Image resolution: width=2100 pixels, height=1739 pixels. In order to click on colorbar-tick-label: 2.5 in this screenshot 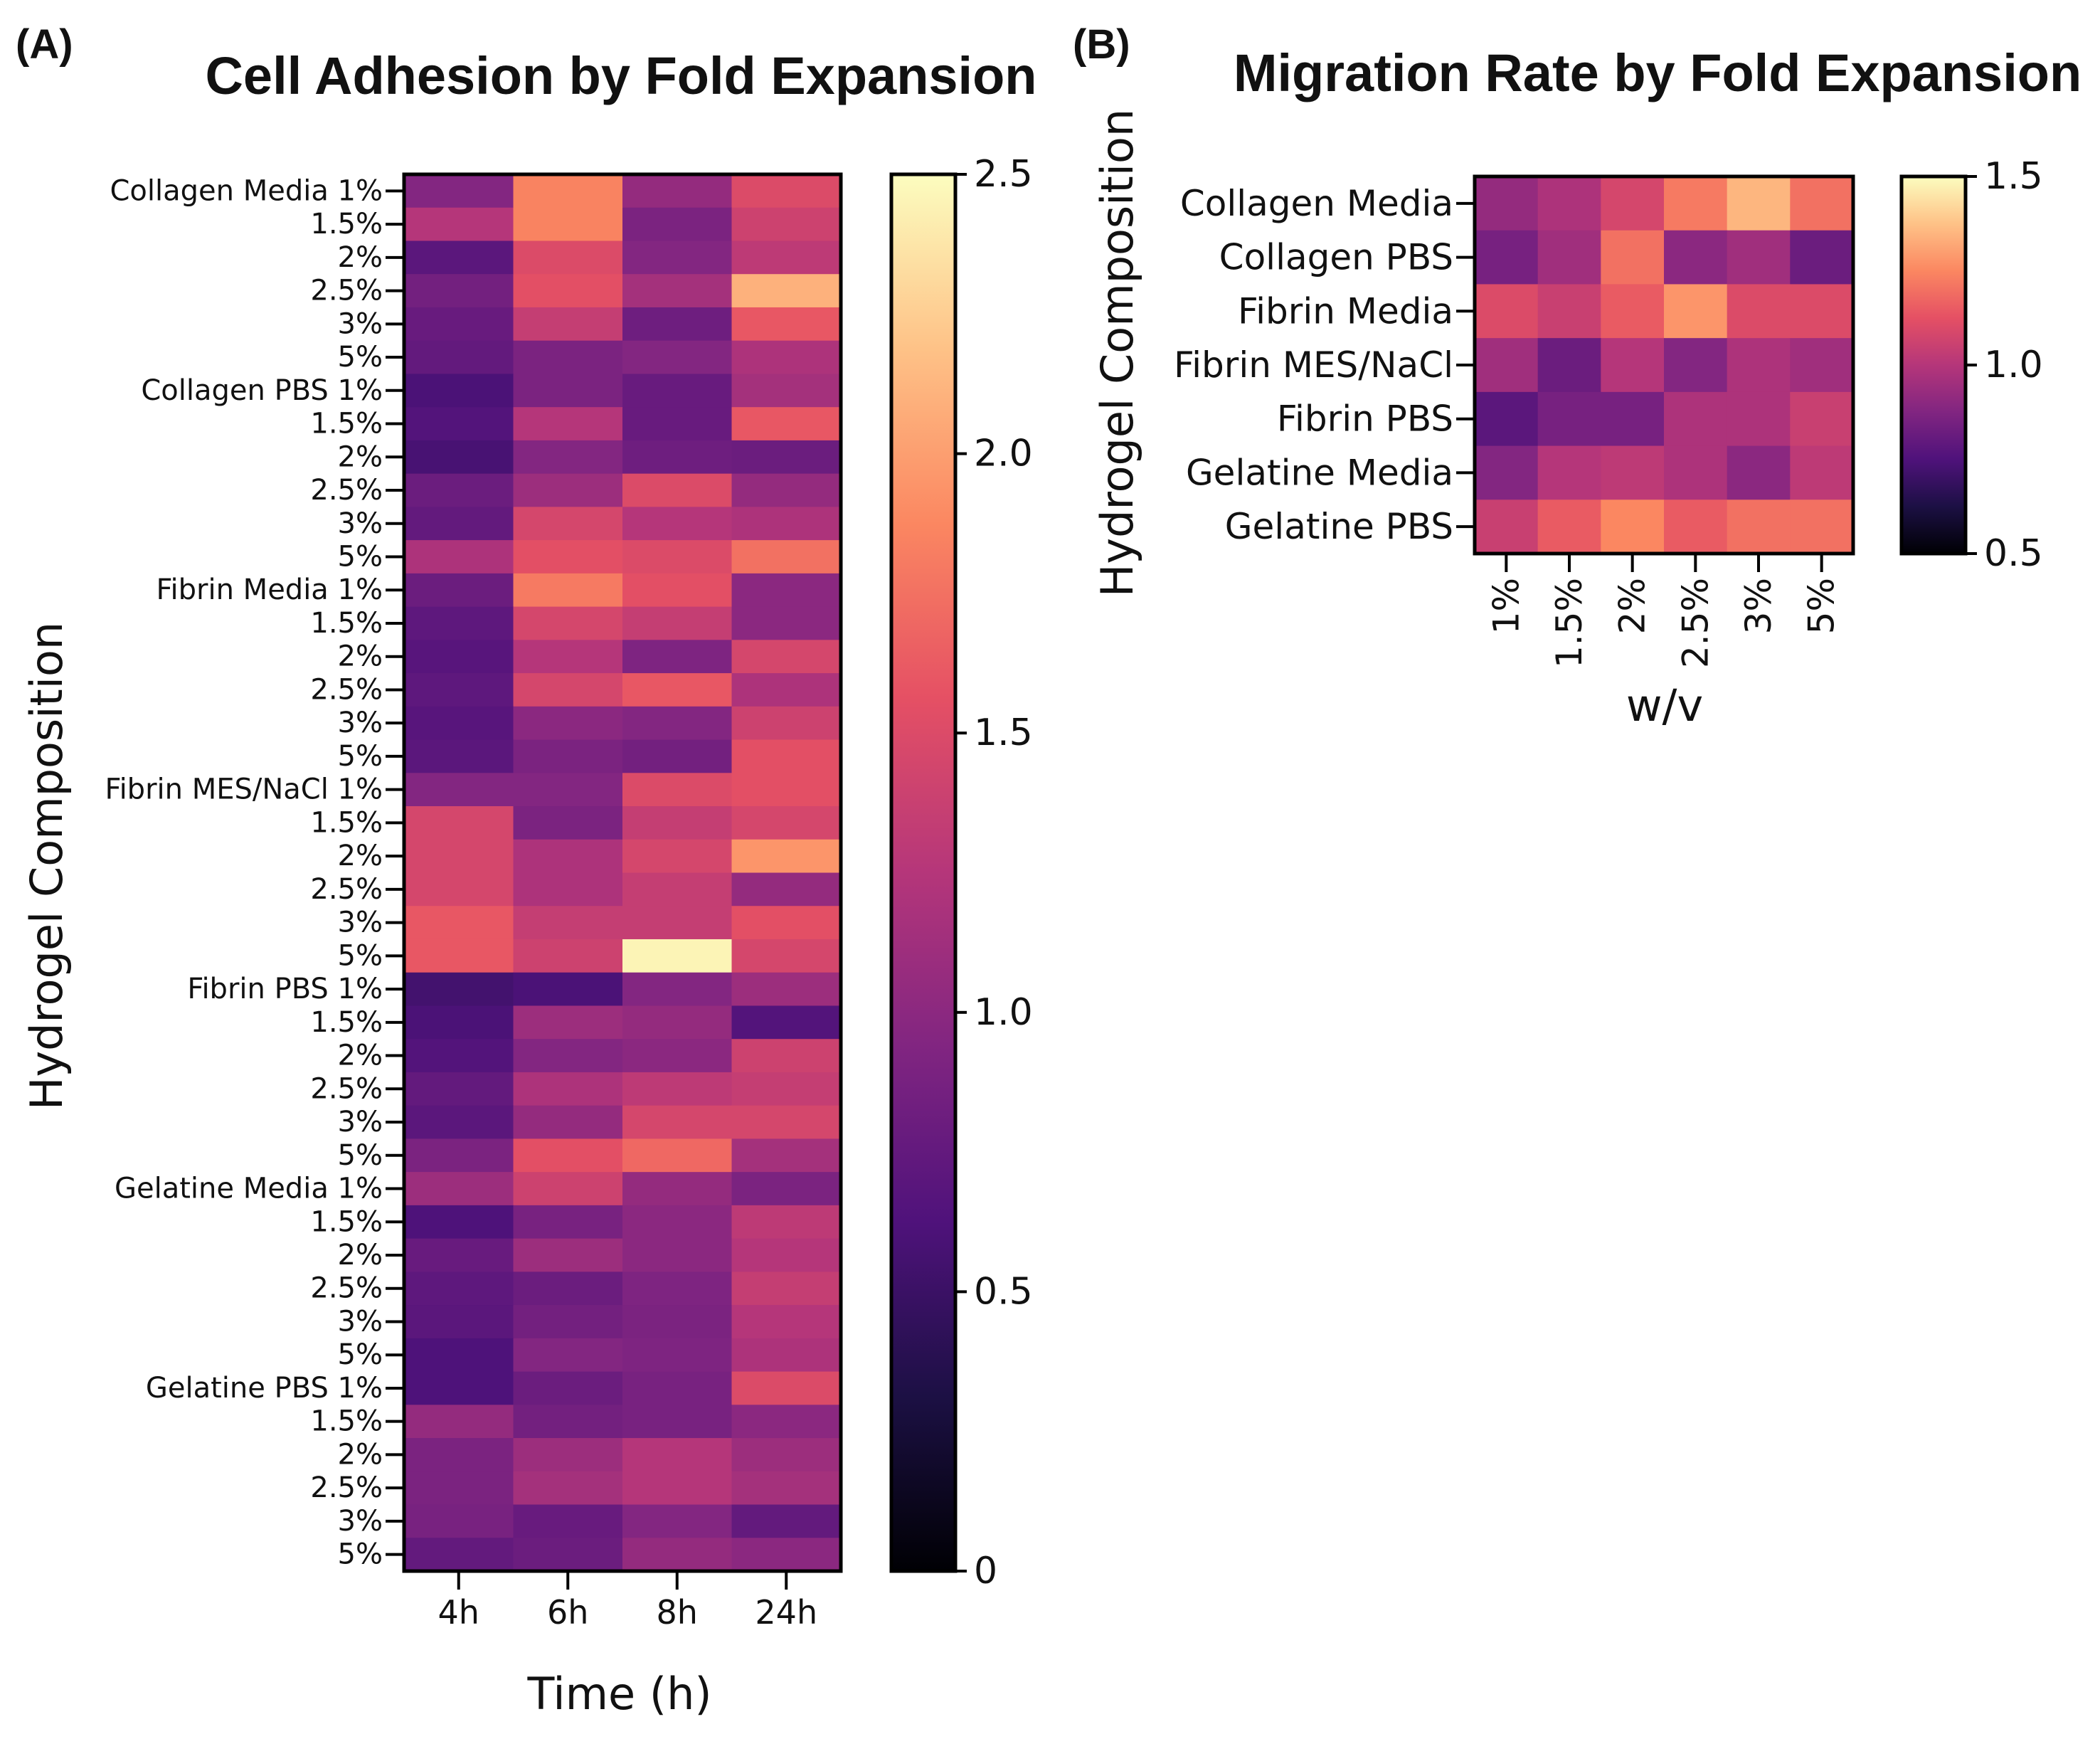, I will do `click(1003, 175)`.